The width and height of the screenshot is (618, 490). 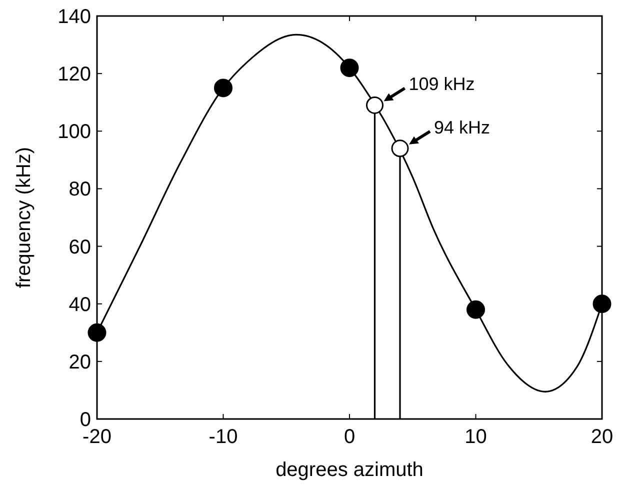 What do you see at coordinates (475, 437) in the screenshot?
I see `x-tick-label: 10` at bounding box center [475, 437].